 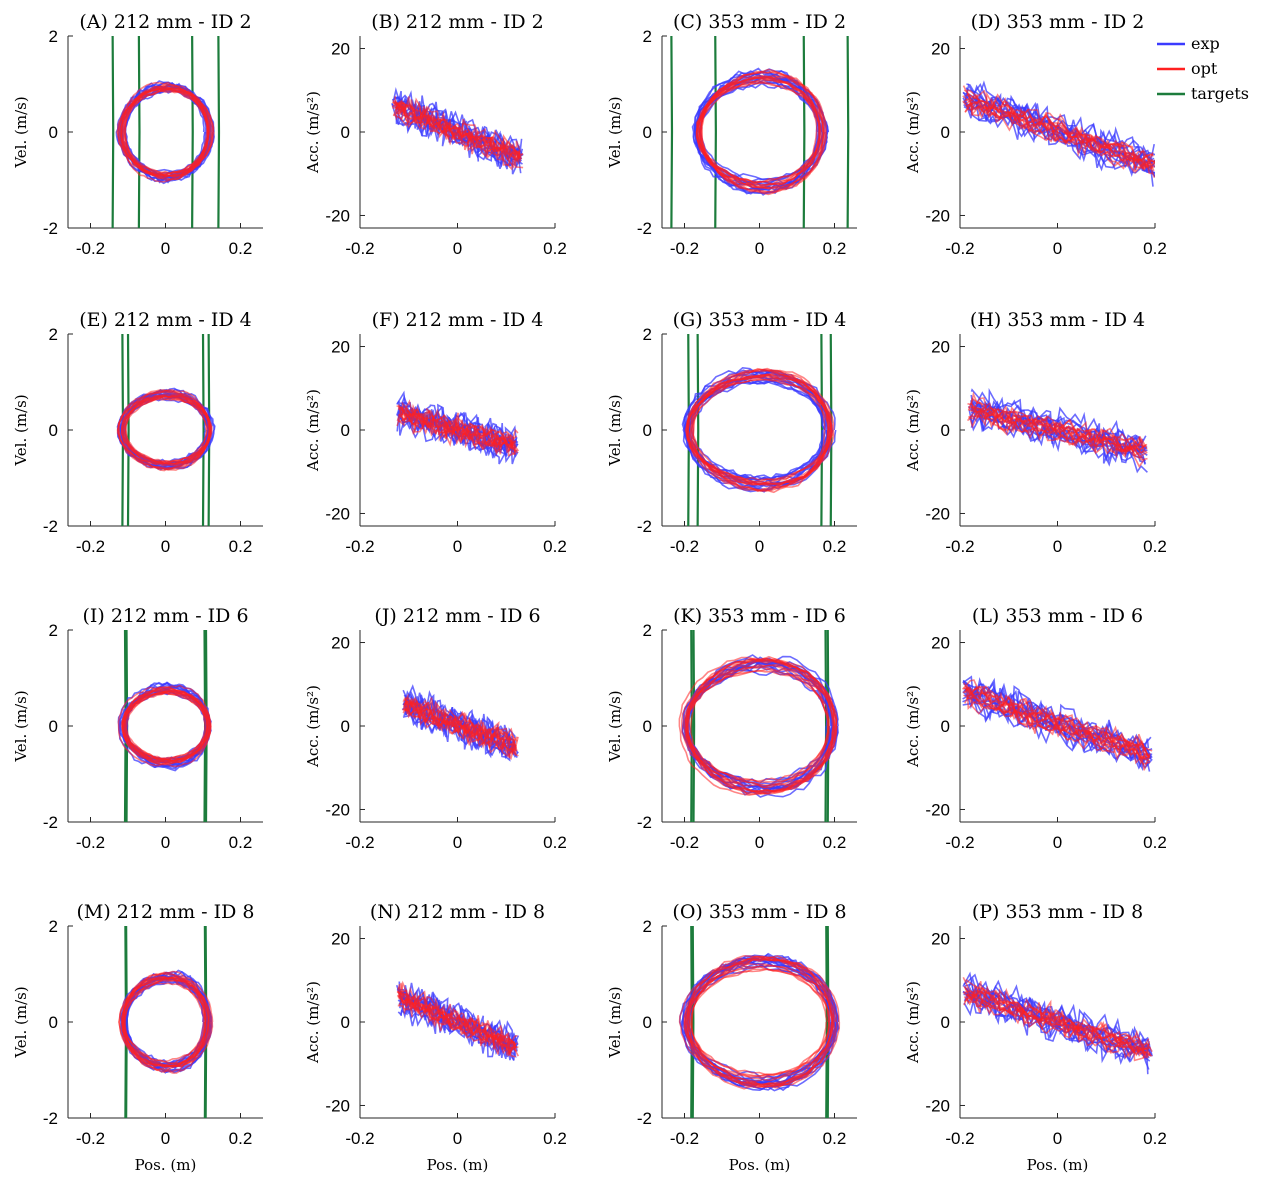 I want to click on panel-a: (A) 212 mm - ID 2 2 0 -2 -0.2 0 0.2 Vel. (m/s), so click(x=137, y=134).